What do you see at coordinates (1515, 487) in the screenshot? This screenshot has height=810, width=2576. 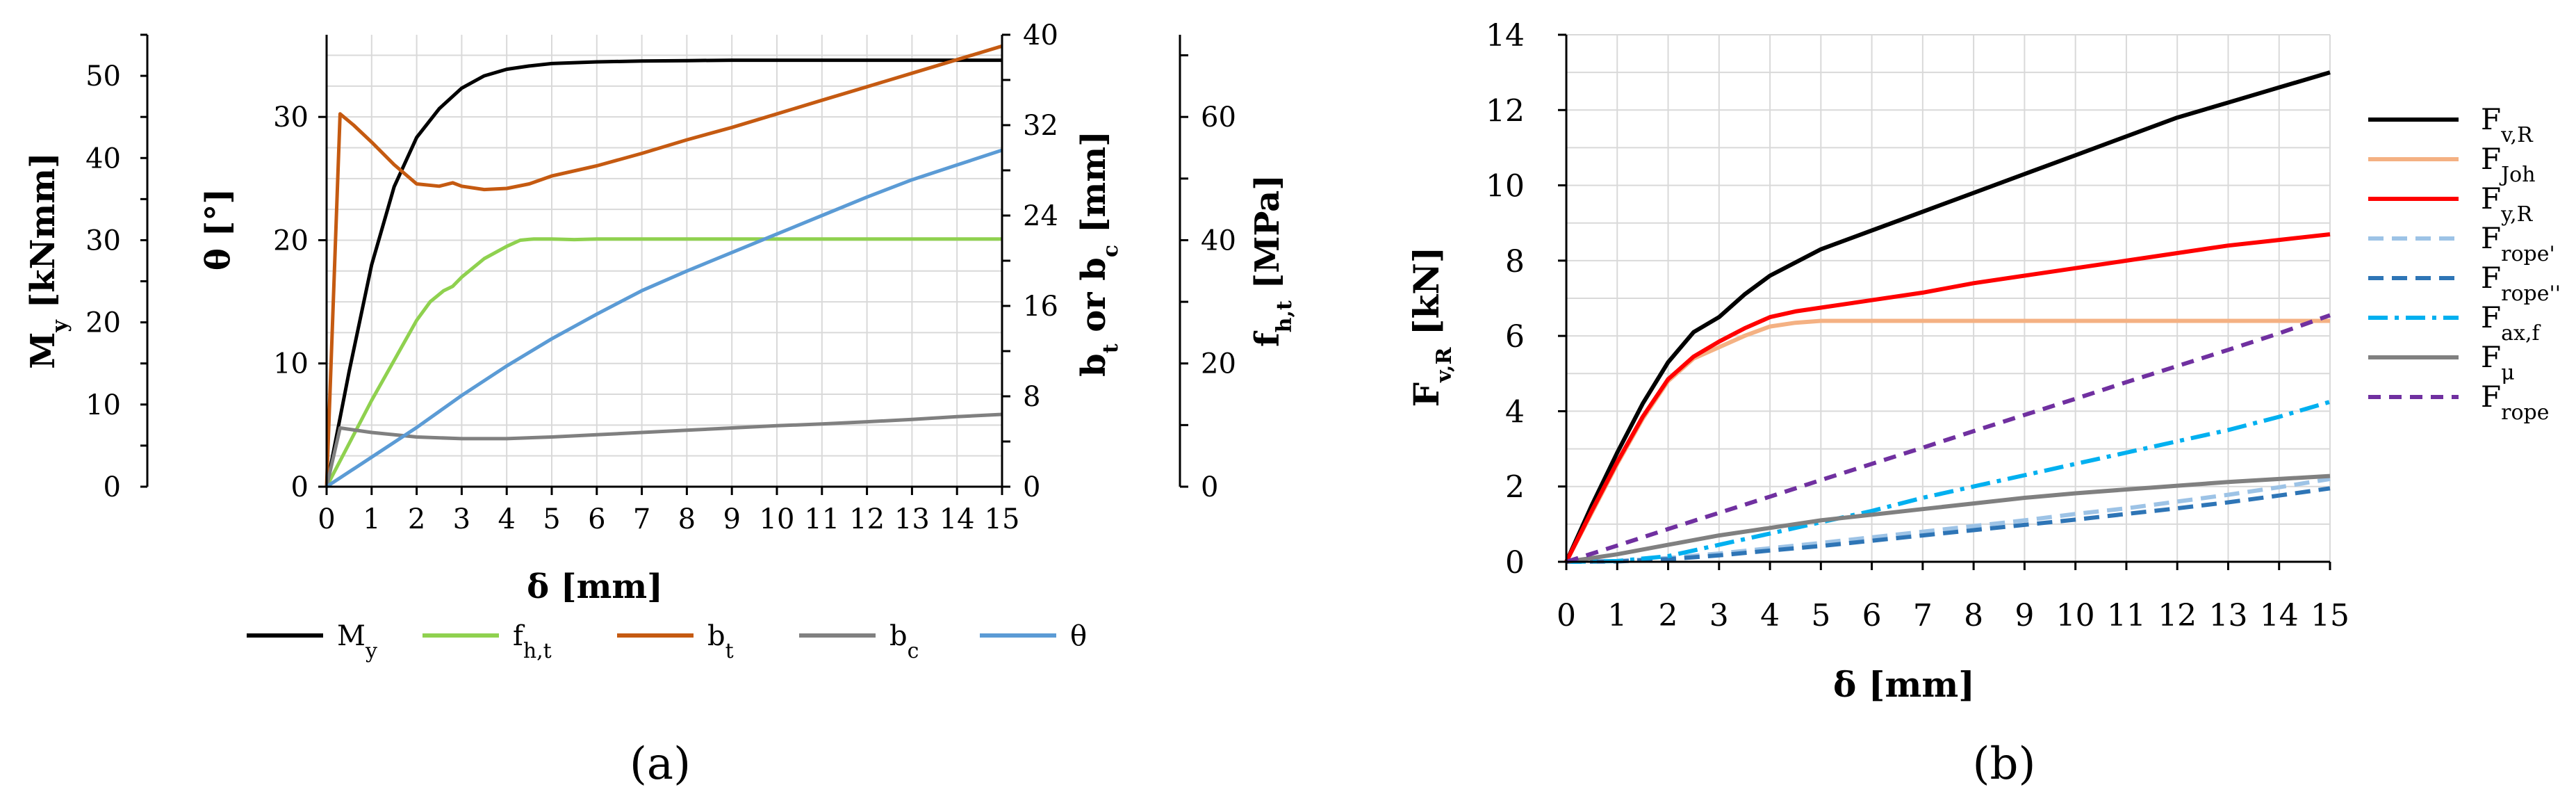 I see `y-tick-label: 2` at bounding box center [1515, 487].